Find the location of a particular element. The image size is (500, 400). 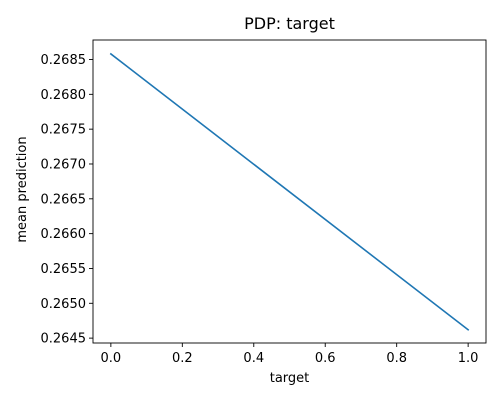

y-tick-label: 0.2670 is located at coordinates (64, 164).